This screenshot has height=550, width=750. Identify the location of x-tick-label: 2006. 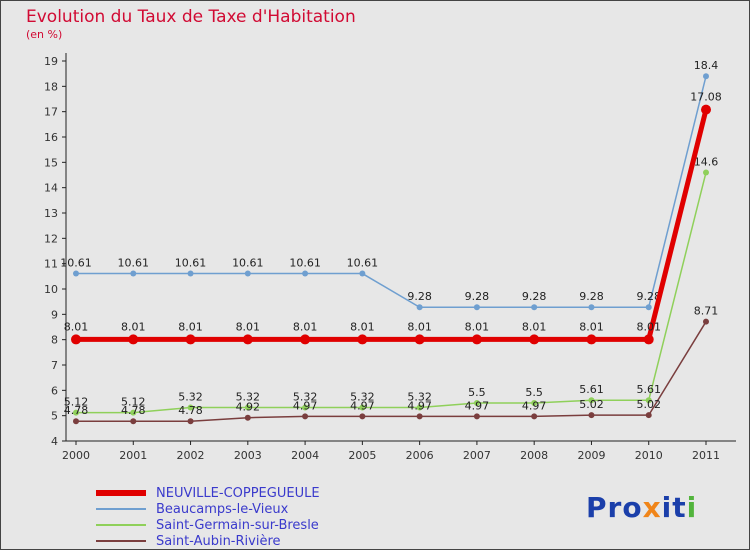
(420, 455).